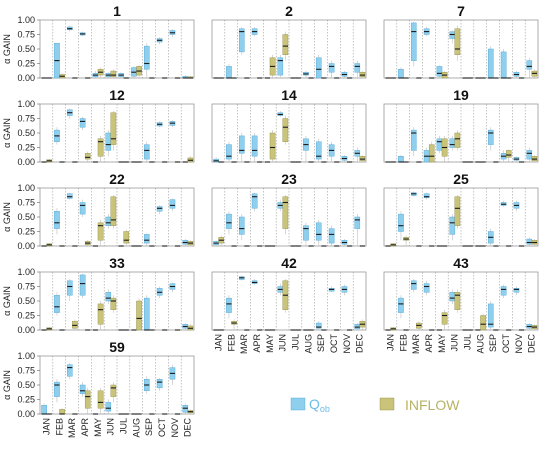  Describe the element at coordinates (26, 49) in the screenshot. I see `y-tick-label: 0.50` at that location.